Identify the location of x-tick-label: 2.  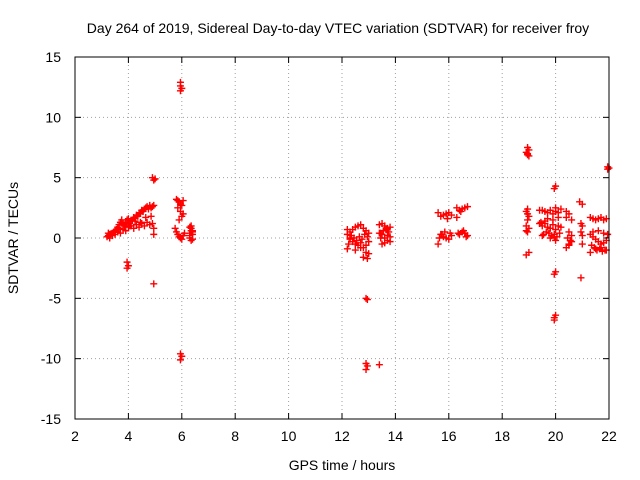
(75, 436).